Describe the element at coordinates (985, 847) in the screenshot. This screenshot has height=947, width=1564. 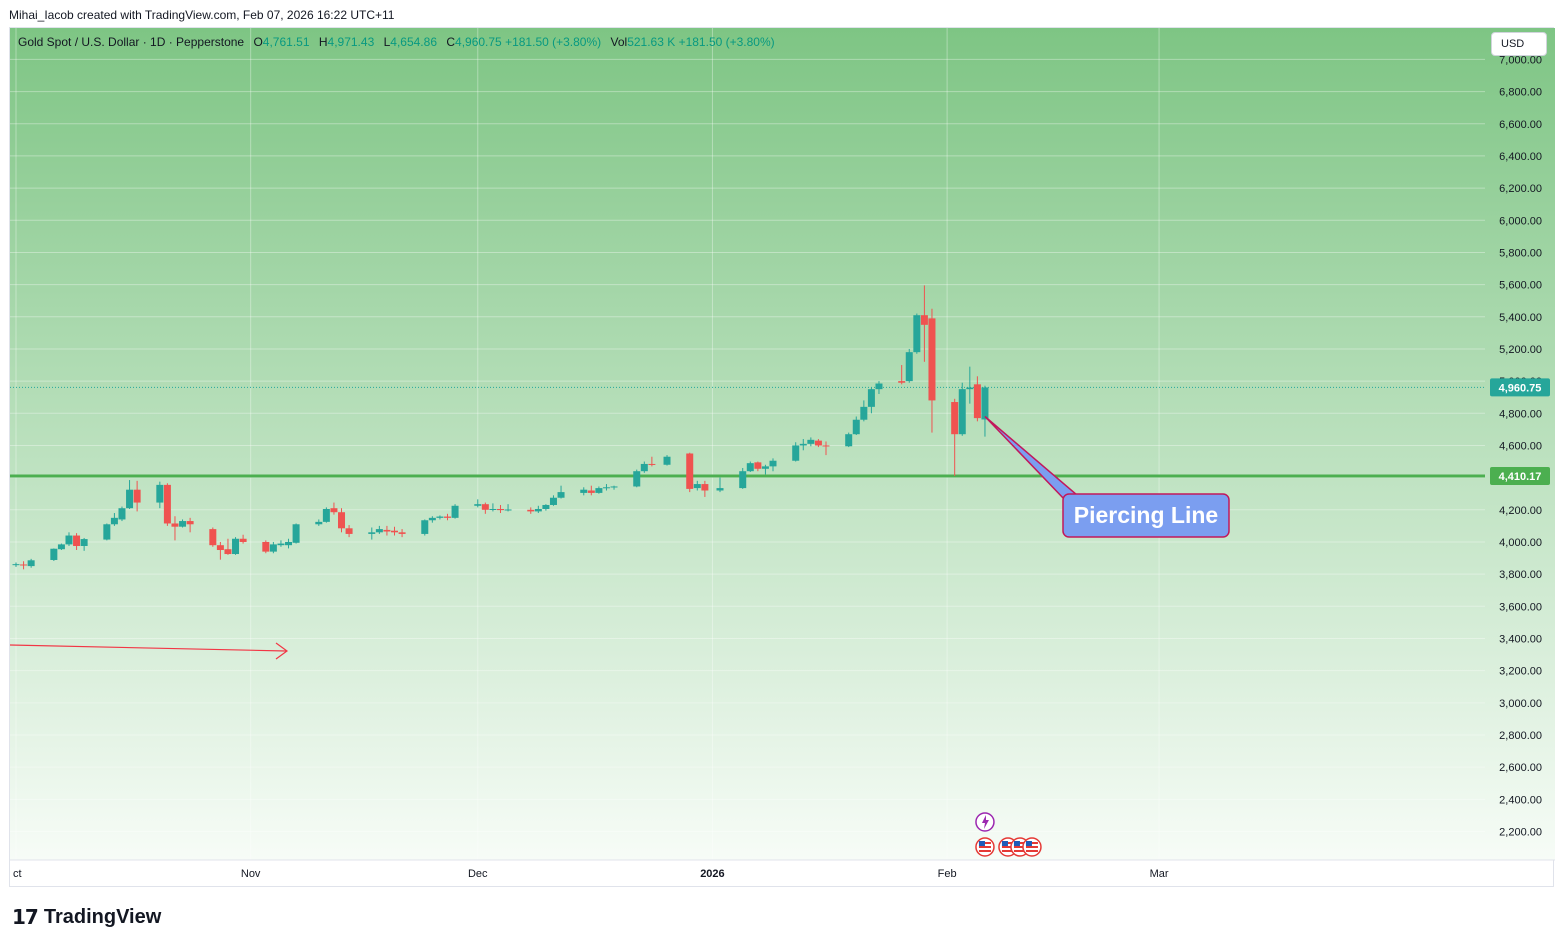
I see `us-flag-event-icon` at that location.